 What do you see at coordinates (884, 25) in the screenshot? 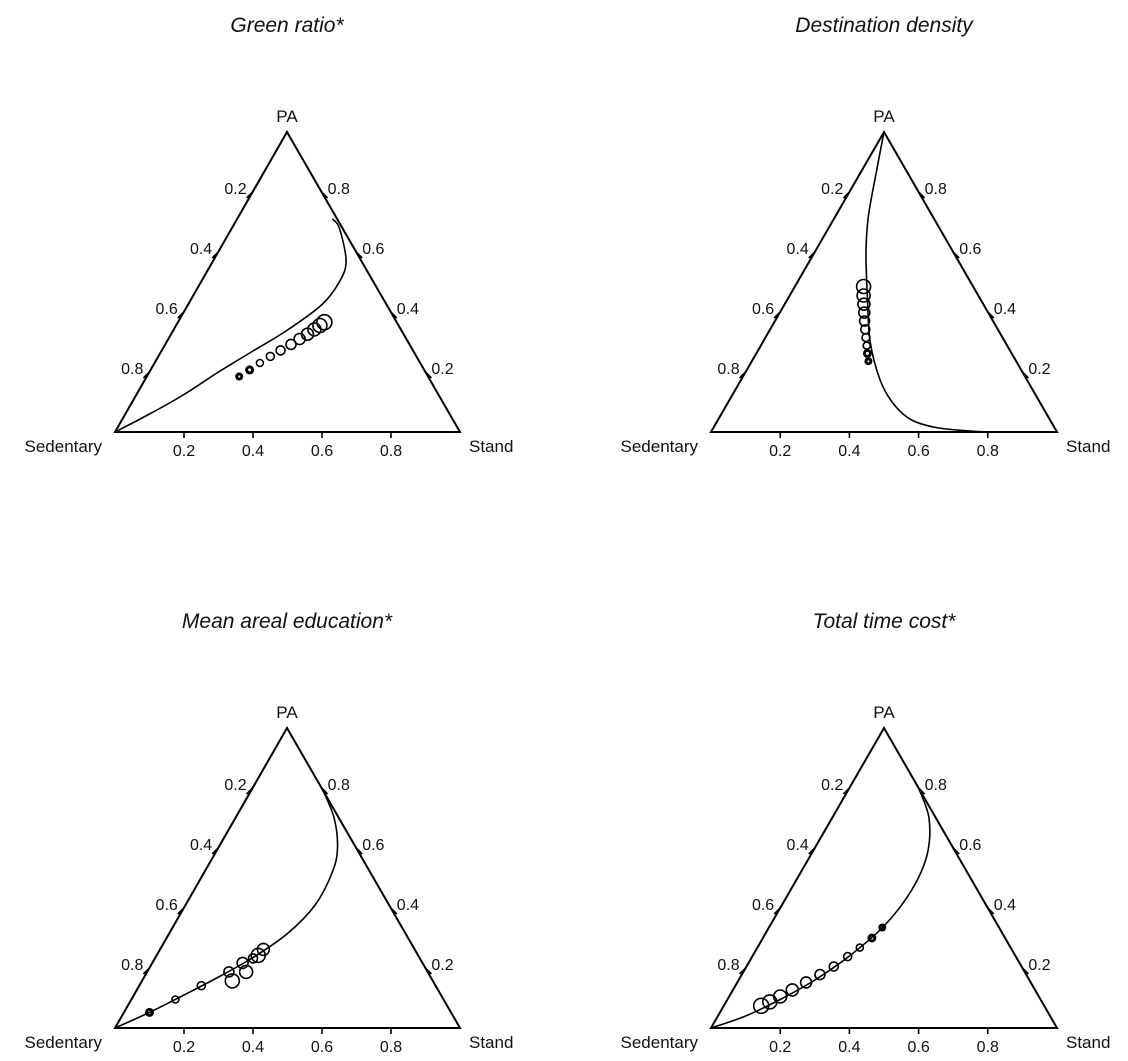
I see `chart-title: Destination density` at bounding box center [884, 25].